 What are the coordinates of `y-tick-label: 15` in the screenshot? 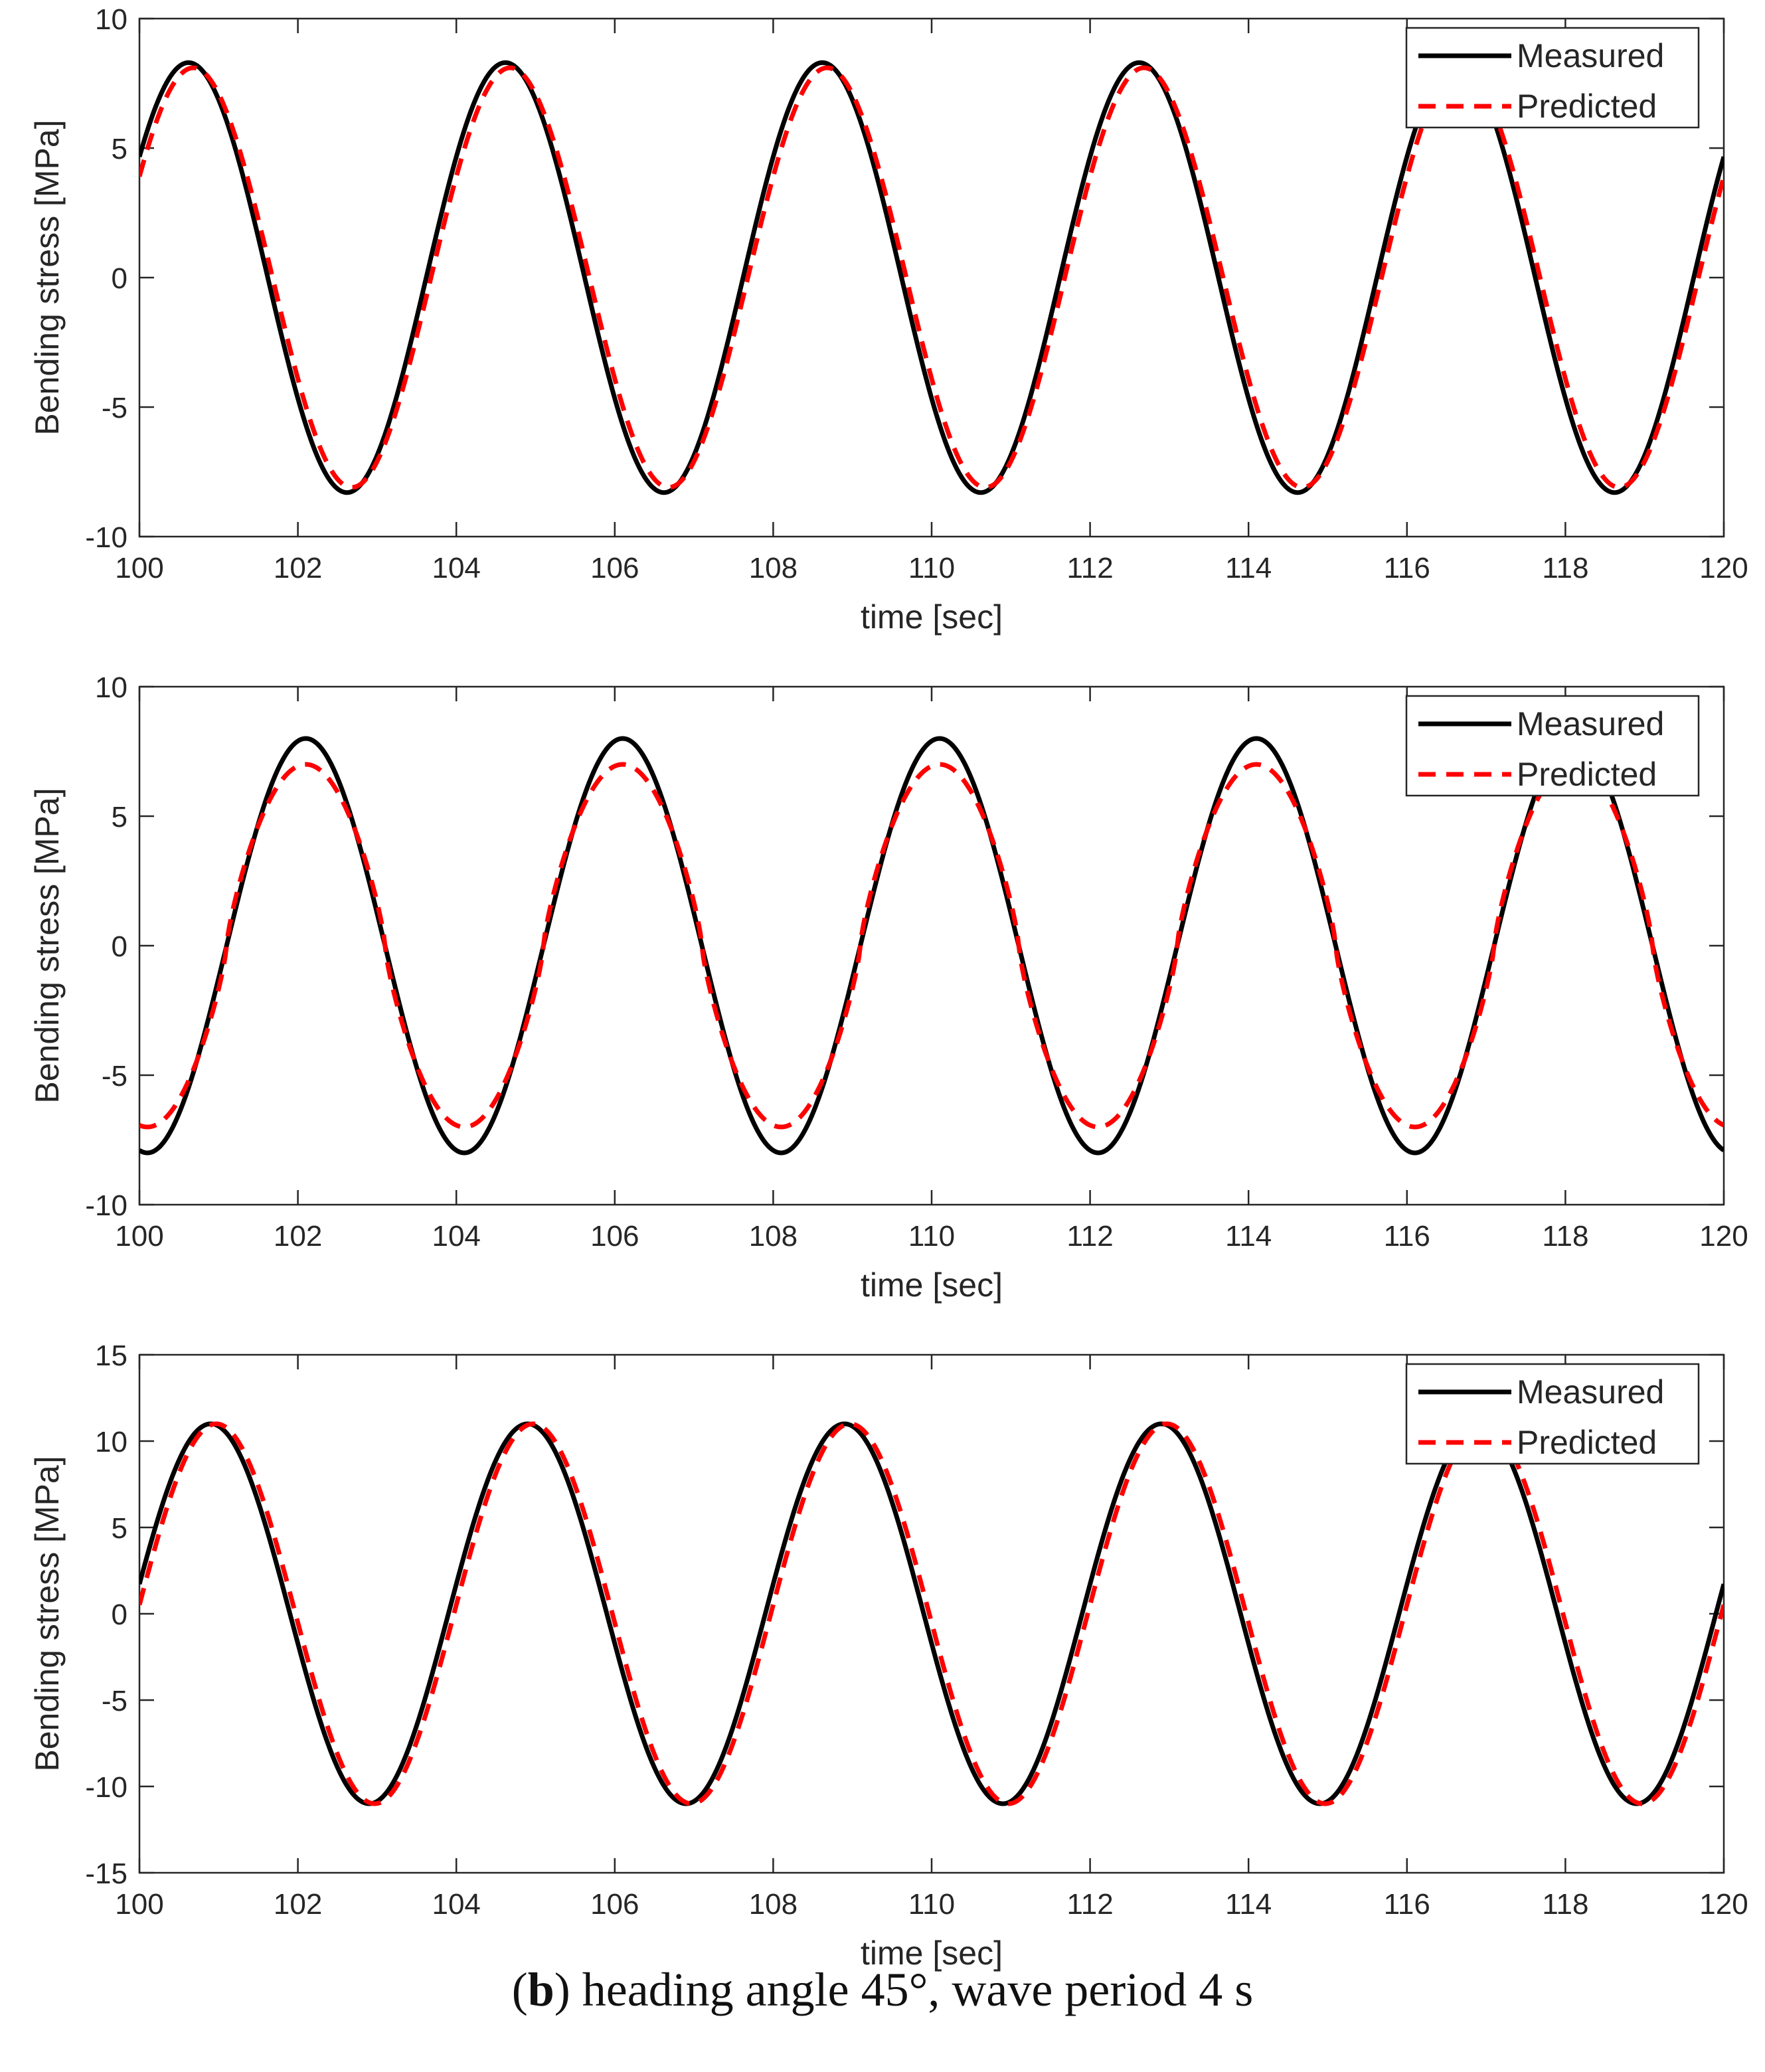 It's located at (111, 1355).